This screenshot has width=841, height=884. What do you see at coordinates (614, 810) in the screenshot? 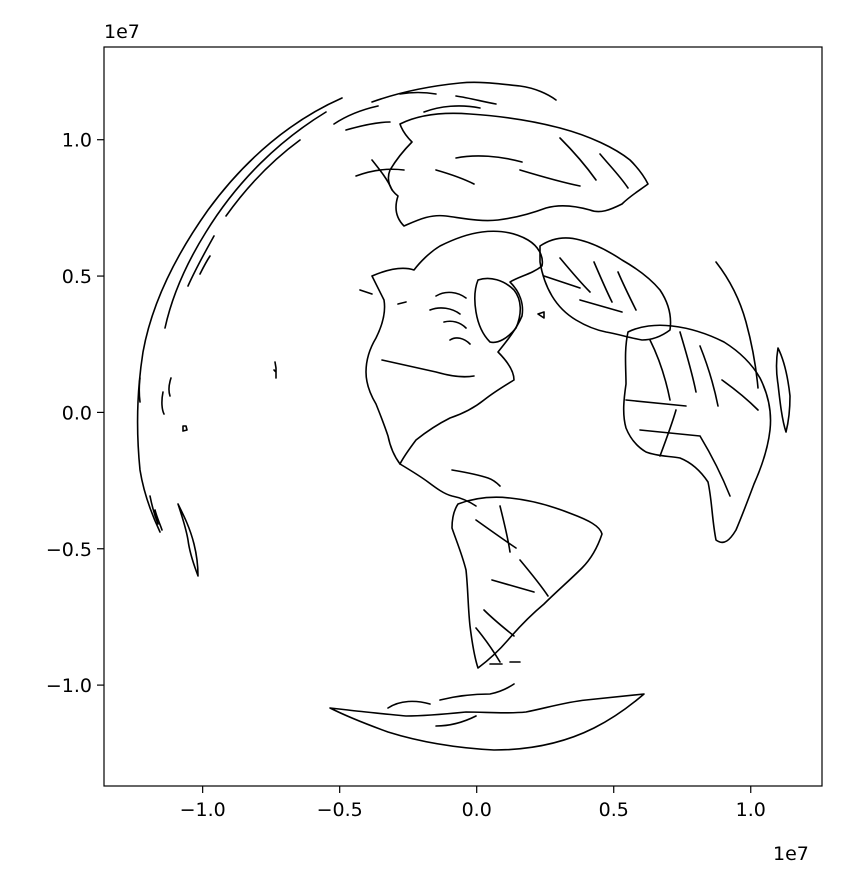
I see `x-tick-label: 0.5` at bounding box center [614, 810].